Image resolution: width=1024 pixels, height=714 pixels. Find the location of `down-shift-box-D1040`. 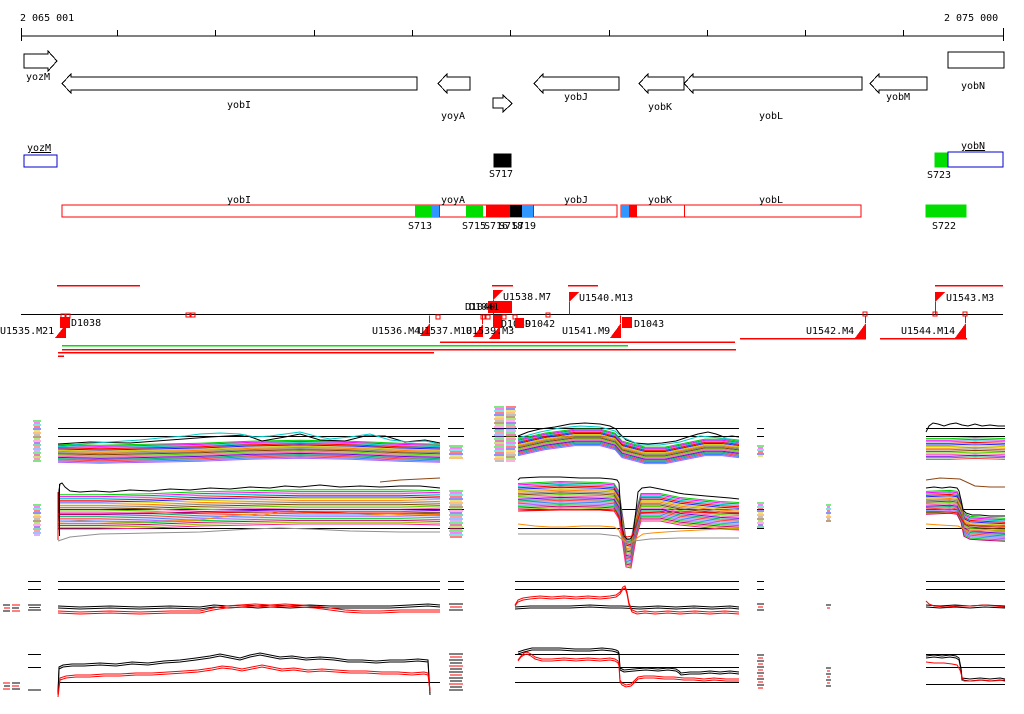

down-shift-box-D1040 is located at coordinates (500, 307).